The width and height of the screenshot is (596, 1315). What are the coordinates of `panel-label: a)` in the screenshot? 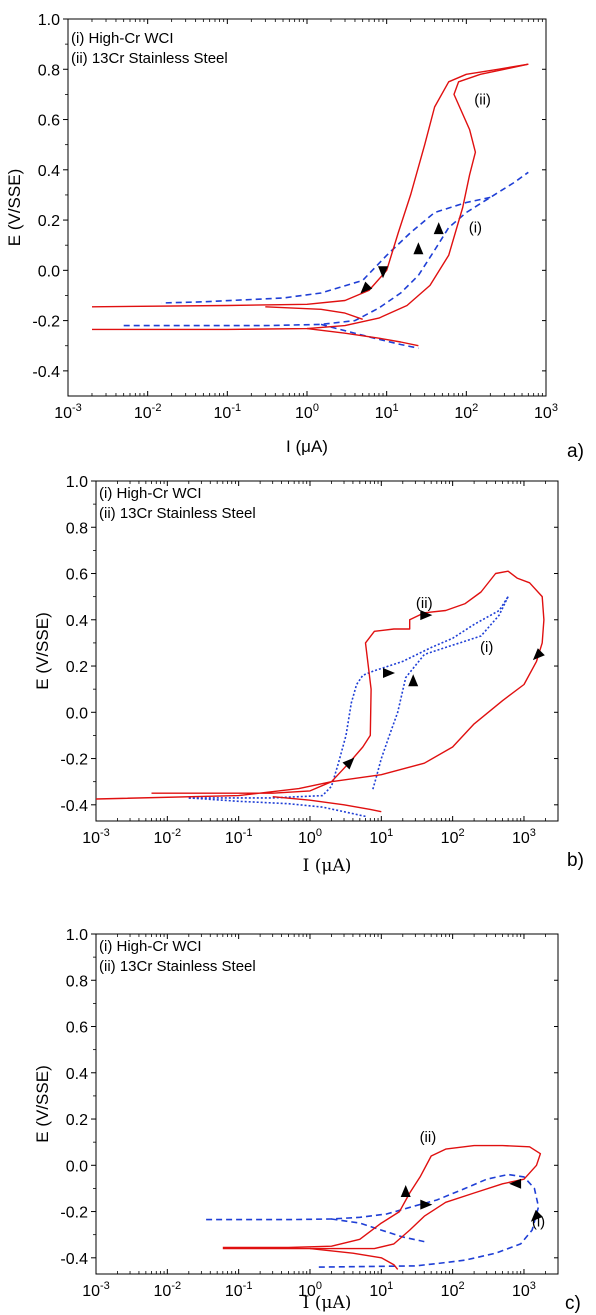 It's located at (575, 451).